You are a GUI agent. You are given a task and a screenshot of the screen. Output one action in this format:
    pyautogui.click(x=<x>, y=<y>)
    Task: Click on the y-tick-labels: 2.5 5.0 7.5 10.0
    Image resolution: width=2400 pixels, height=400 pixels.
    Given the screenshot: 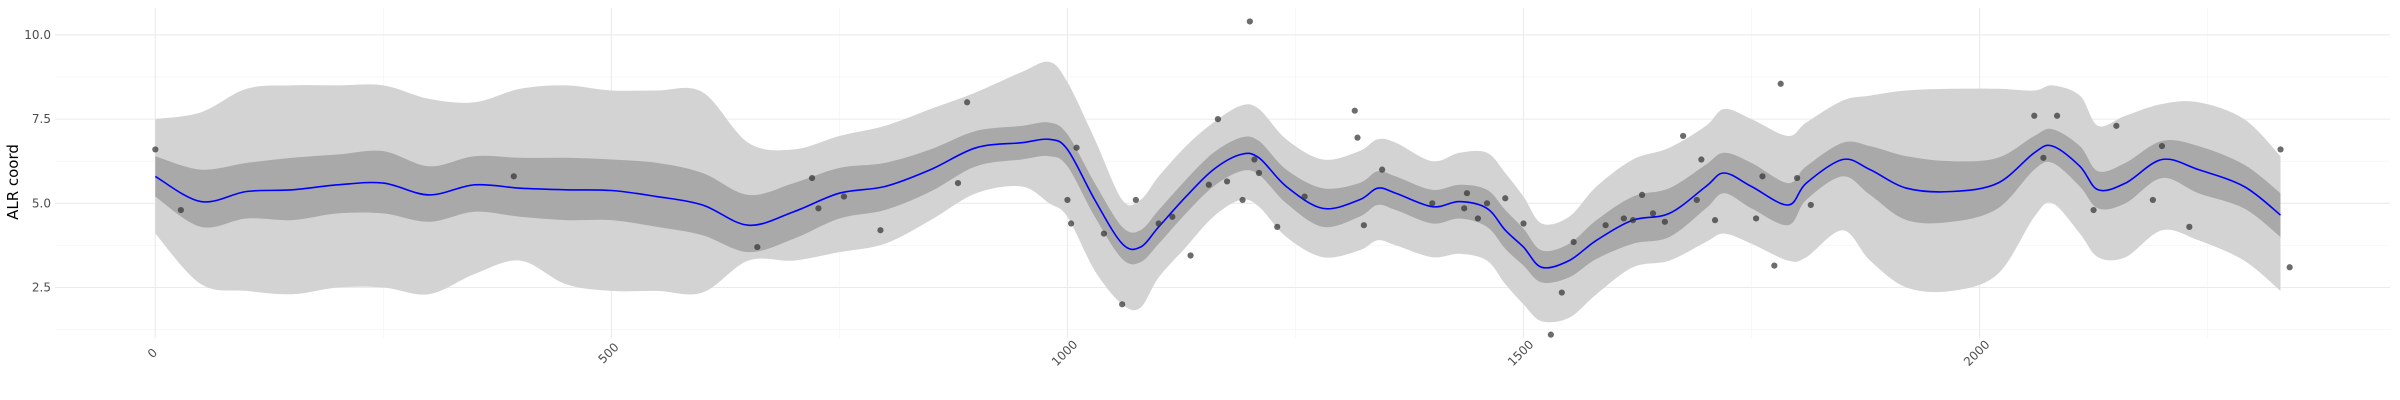 What is the action you would take?
    pyautogui.click(x=37, y=161)
    